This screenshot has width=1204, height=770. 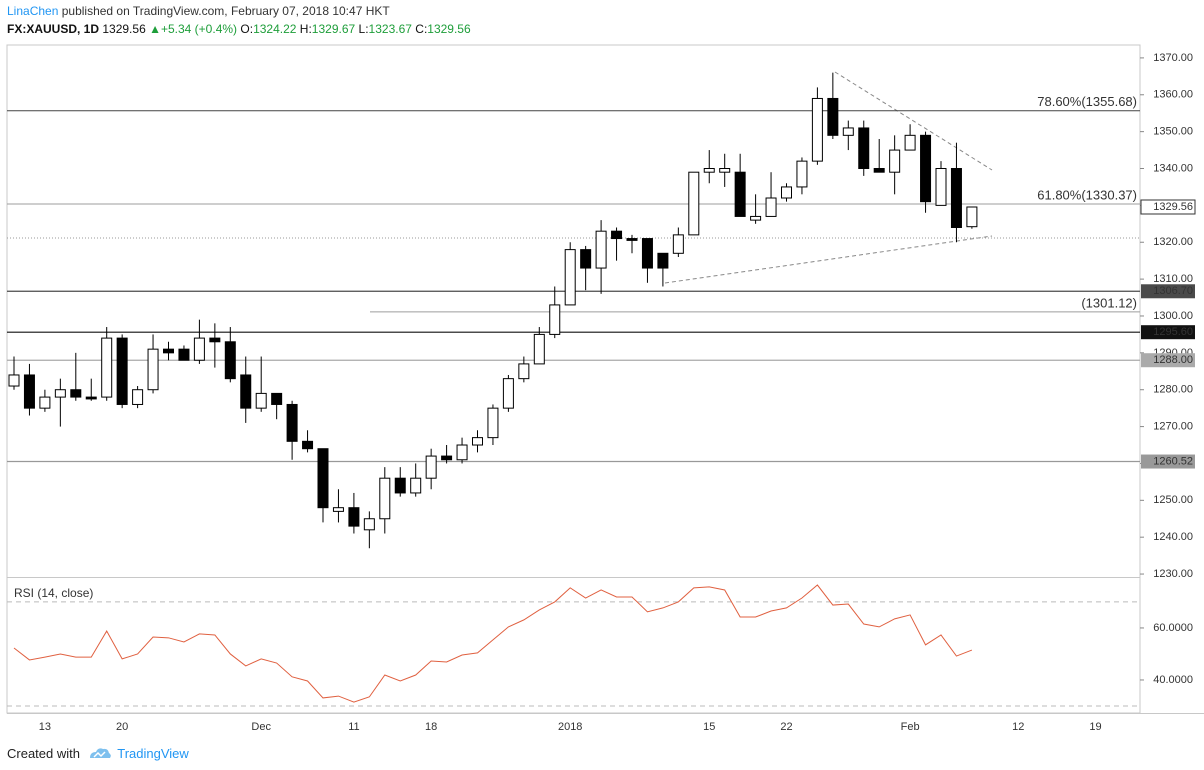 What do you see at coordinates (1173, 207) in the screenshot?
I see `last-price-label: 1329.56` at bounding box center [1173, 207].